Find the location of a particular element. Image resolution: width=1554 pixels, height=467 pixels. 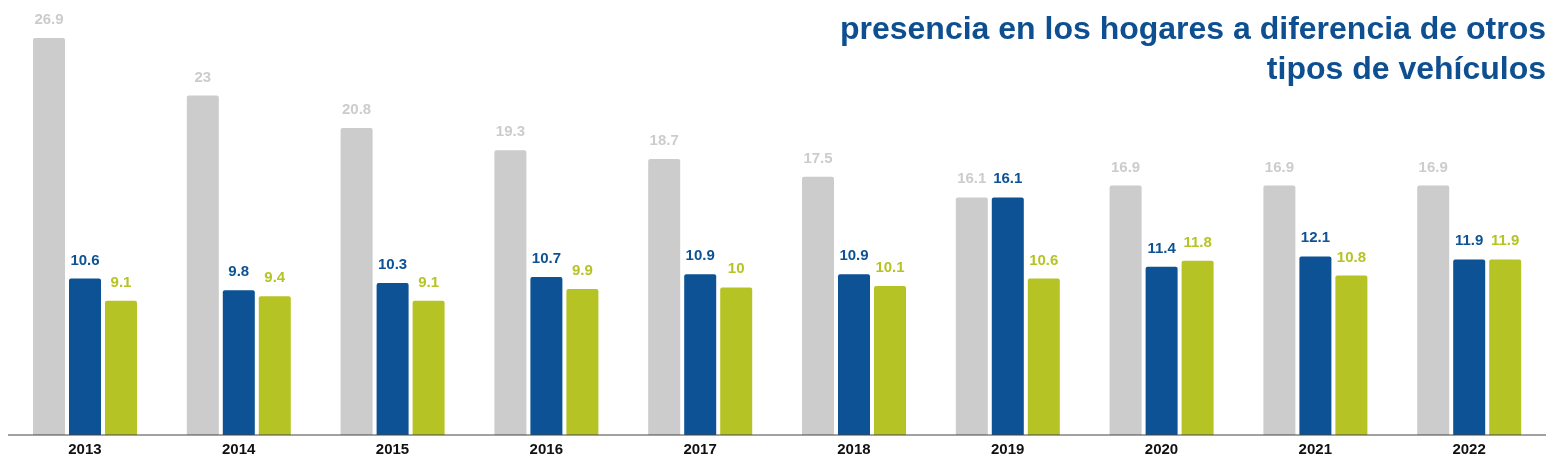

x-tick-label: 2019 is located at coordinates (1008, 448).